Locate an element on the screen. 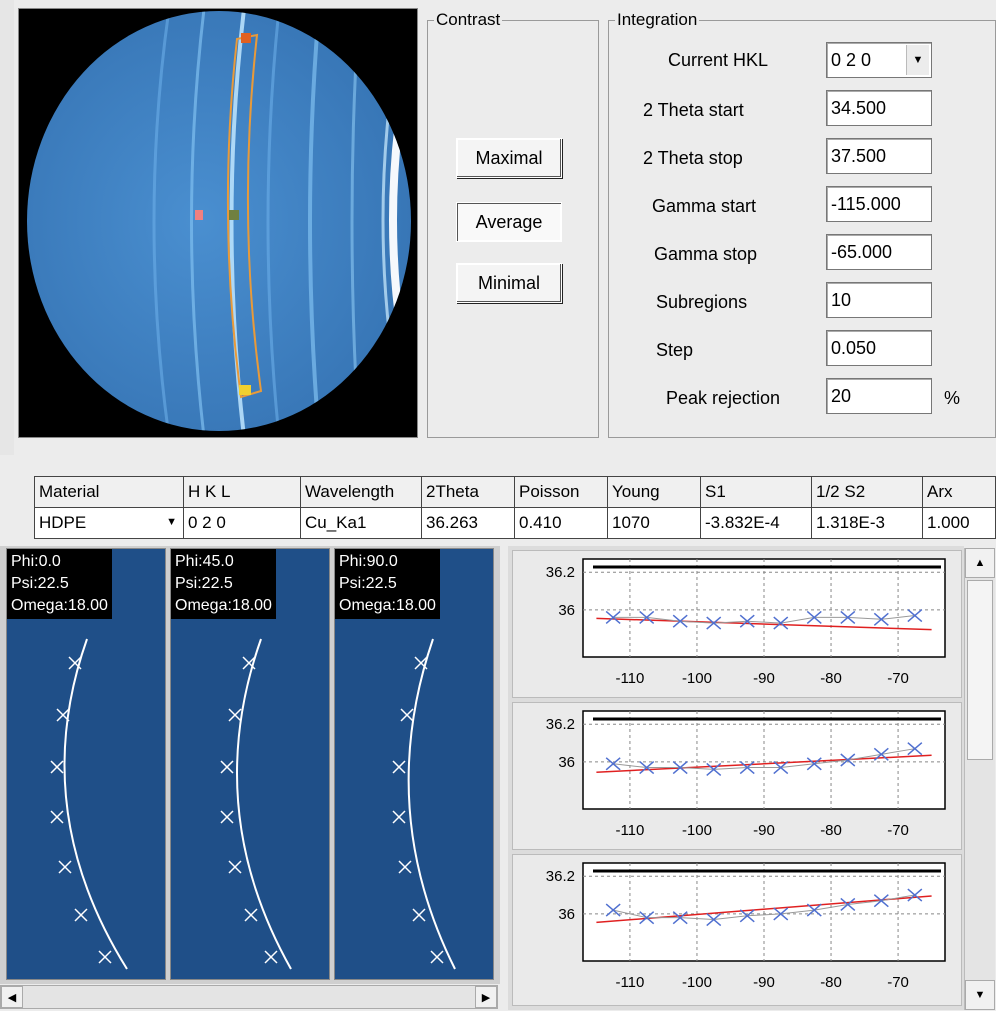 The image size is (996, 1011). cell-half-s2: 1.318E-3 is located at coordinates (867, 523).